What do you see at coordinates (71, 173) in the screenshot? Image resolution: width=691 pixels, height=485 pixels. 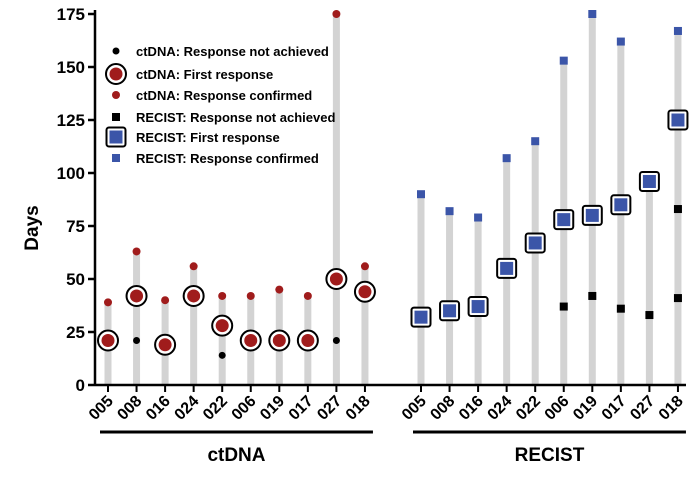 I see `y-tick-label: 100` at bounding box center [71, 173].